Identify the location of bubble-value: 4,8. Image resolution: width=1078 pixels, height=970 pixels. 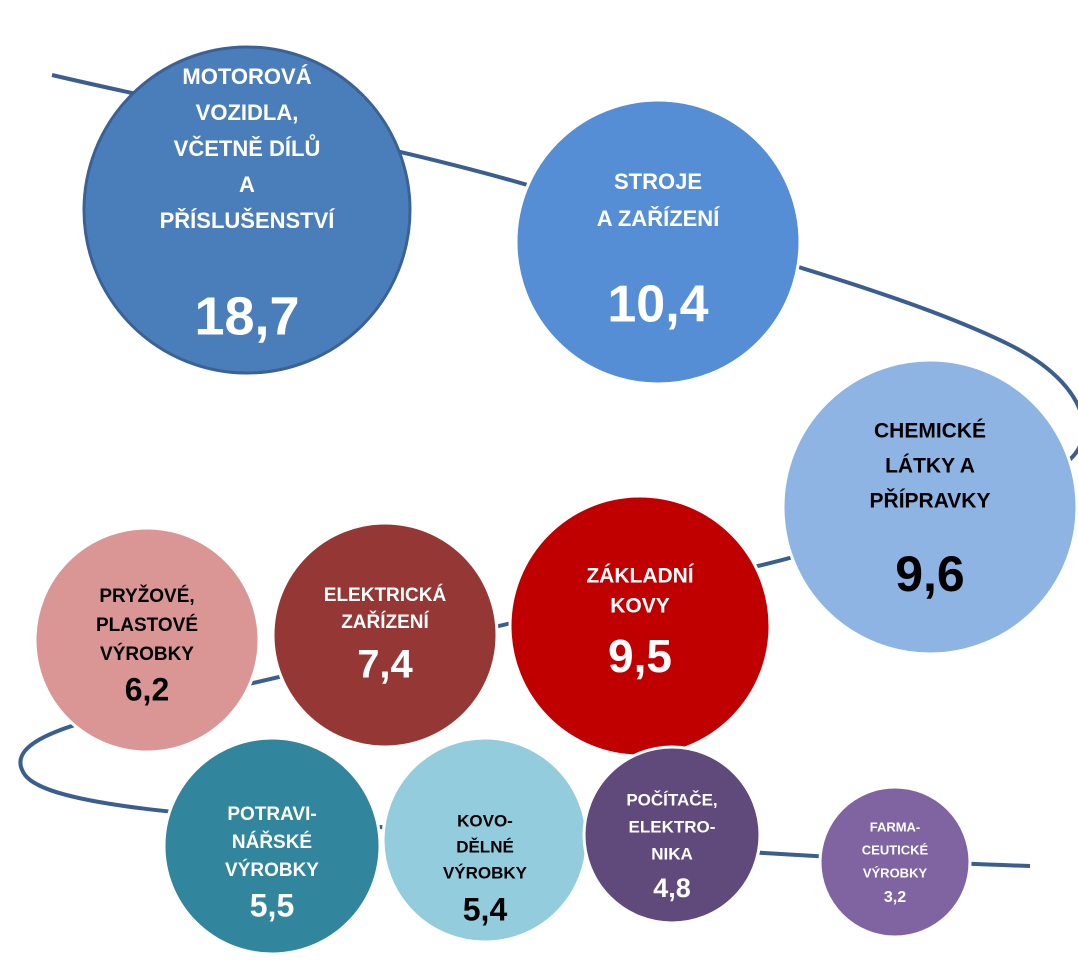
(672, 888).